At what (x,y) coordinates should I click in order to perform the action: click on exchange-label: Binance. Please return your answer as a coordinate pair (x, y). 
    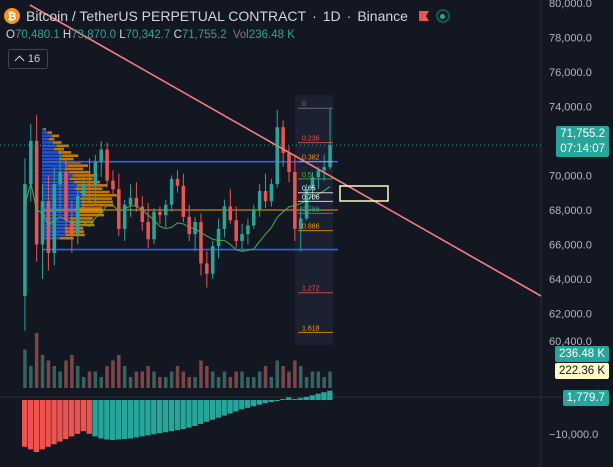
    Looking at the image, I should click on (382, 16).